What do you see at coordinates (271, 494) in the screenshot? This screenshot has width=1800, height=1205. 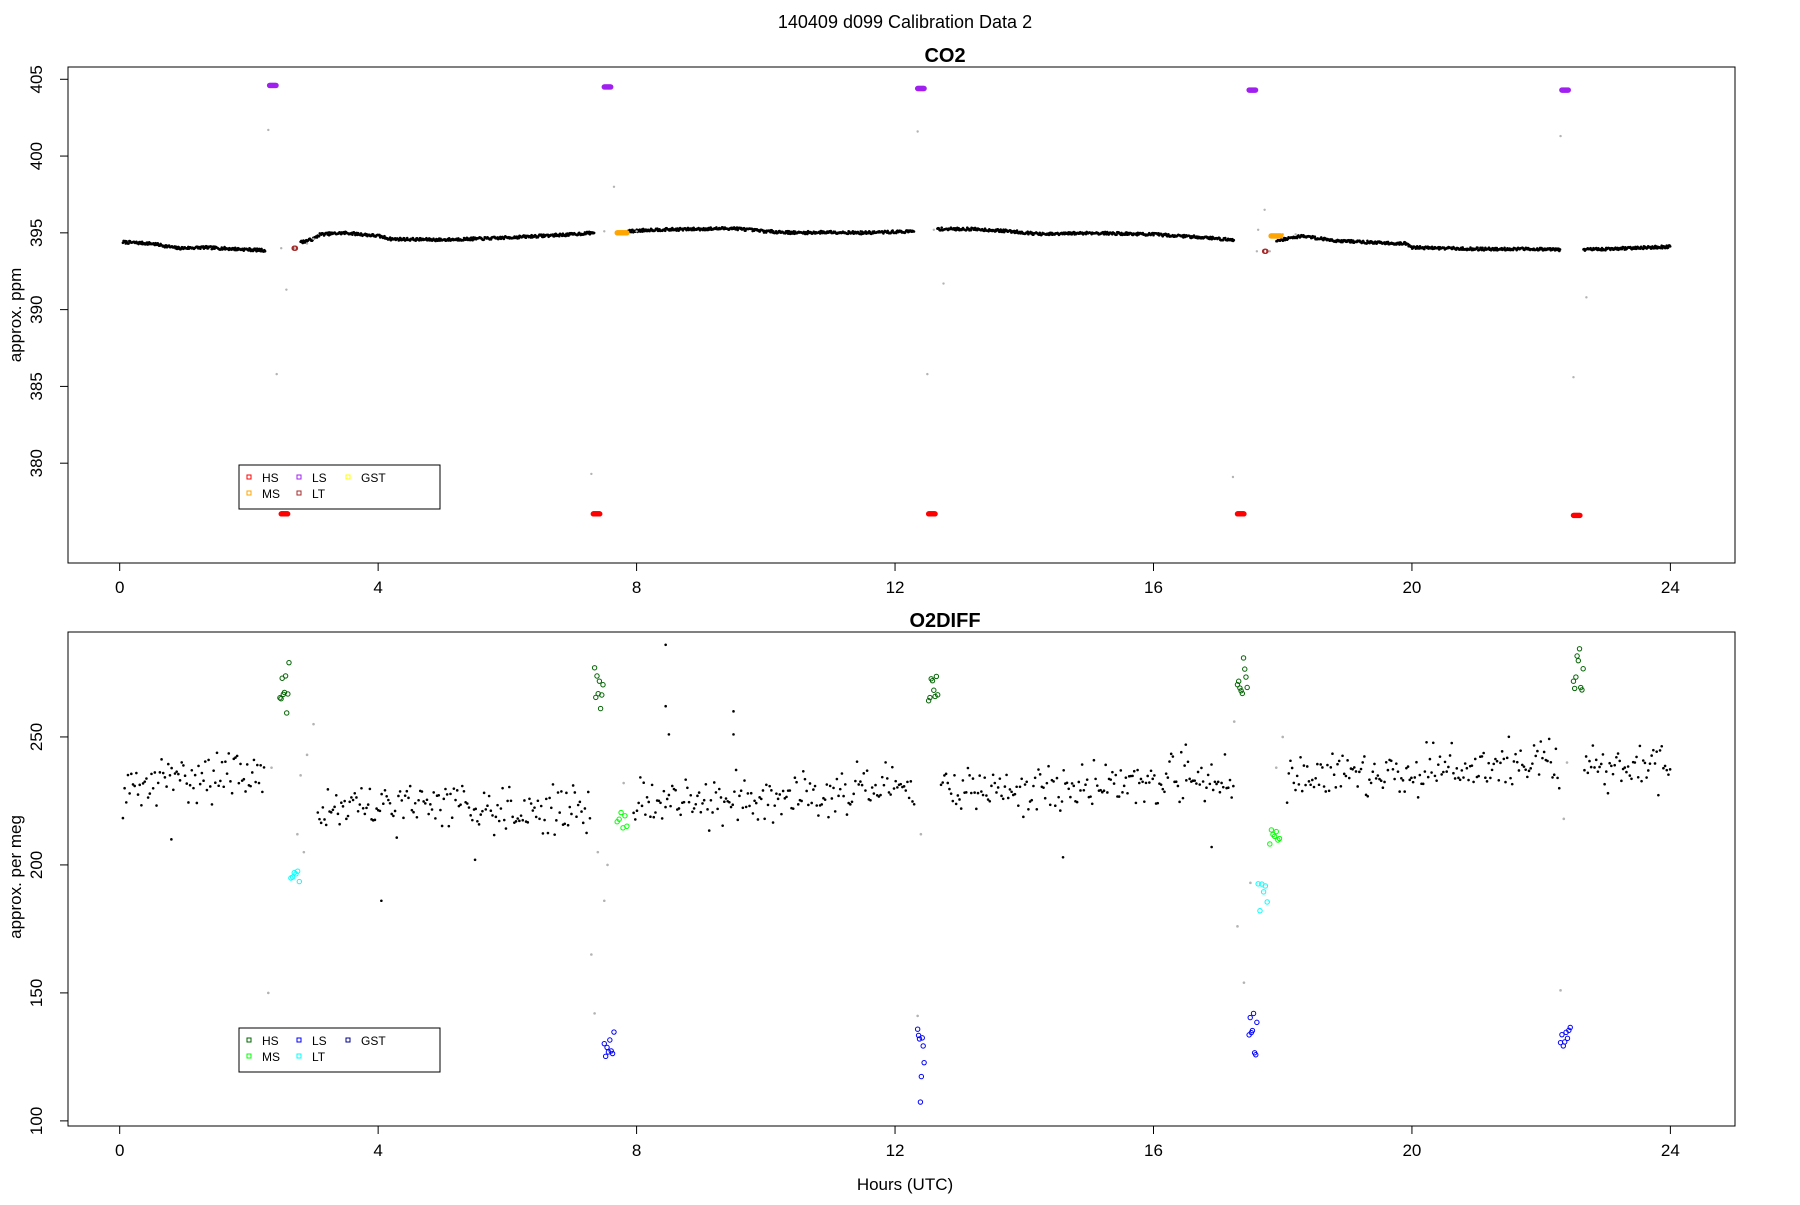 I see `co2-legend-ms-label: MS` at bounding box center [271, 494].